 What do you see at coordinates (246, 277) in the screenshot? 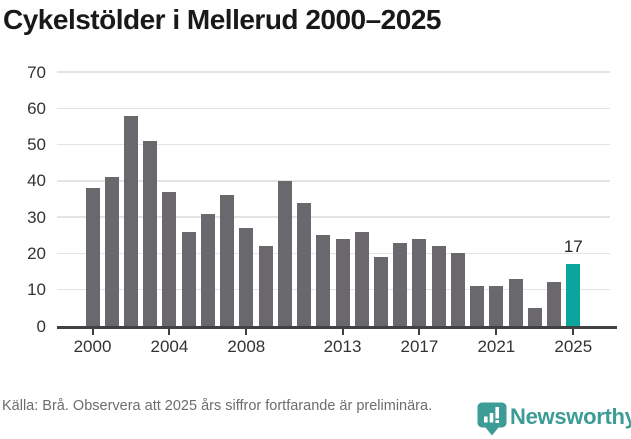
I see `bar-2008` at bounding box center [246, 277].